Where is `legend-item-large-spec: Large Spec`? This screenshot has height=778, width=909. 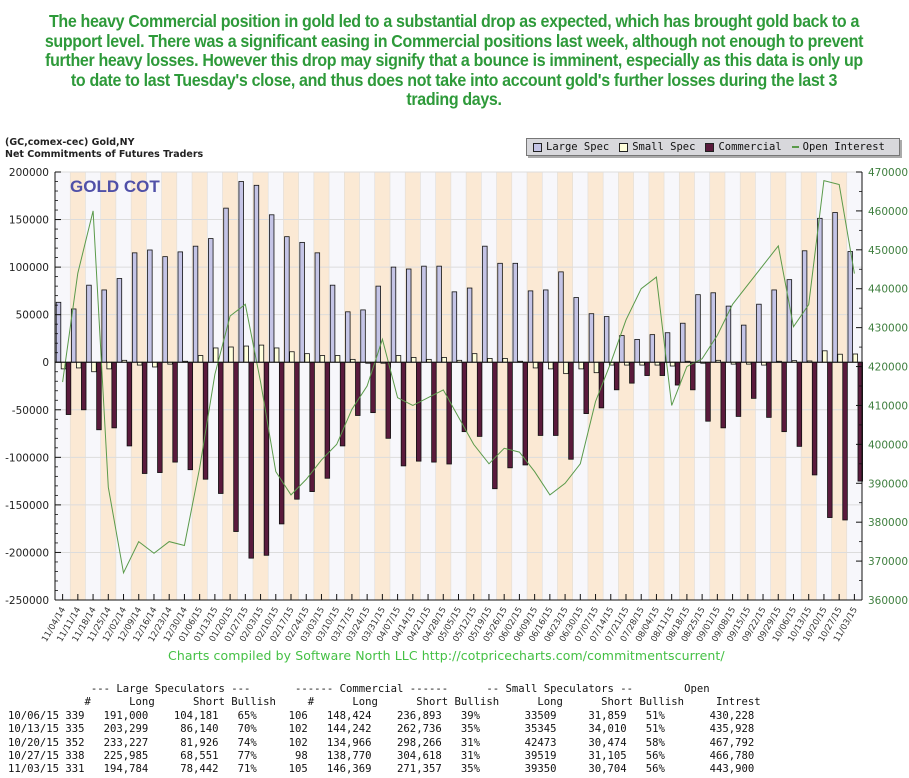
legend-item-large-spec: Large Spec is located at coordinates (571, 147).